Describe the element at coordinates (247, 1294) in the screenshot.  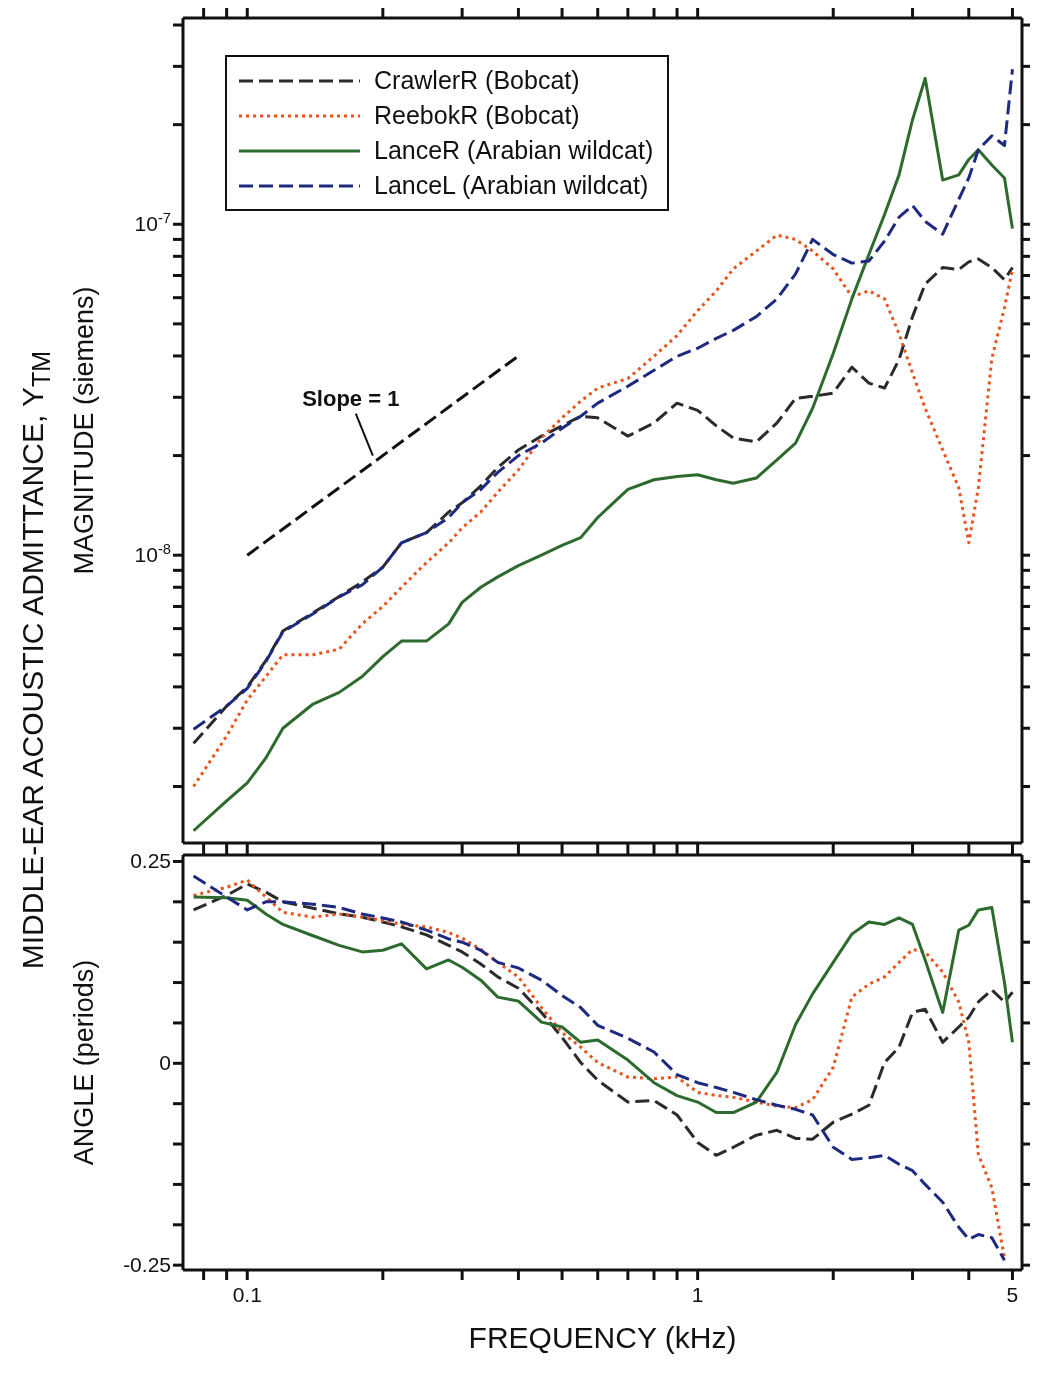
I see `x-tick-label: 0.1` at that location.